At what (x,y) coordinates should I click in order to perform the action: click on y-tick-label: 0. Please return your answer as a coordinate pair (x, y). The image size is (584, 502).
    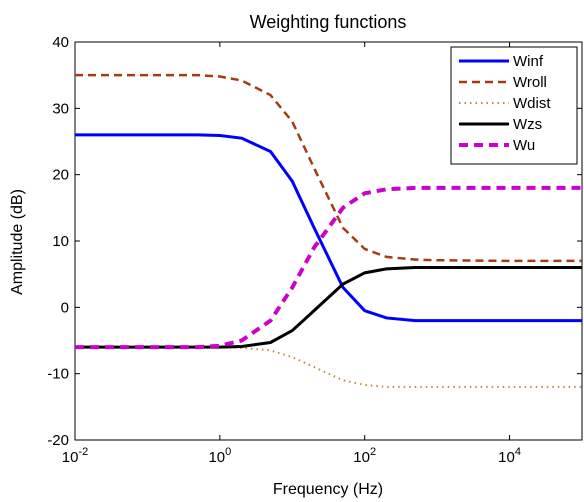
    Looking at the image, I should click on (65, 307).